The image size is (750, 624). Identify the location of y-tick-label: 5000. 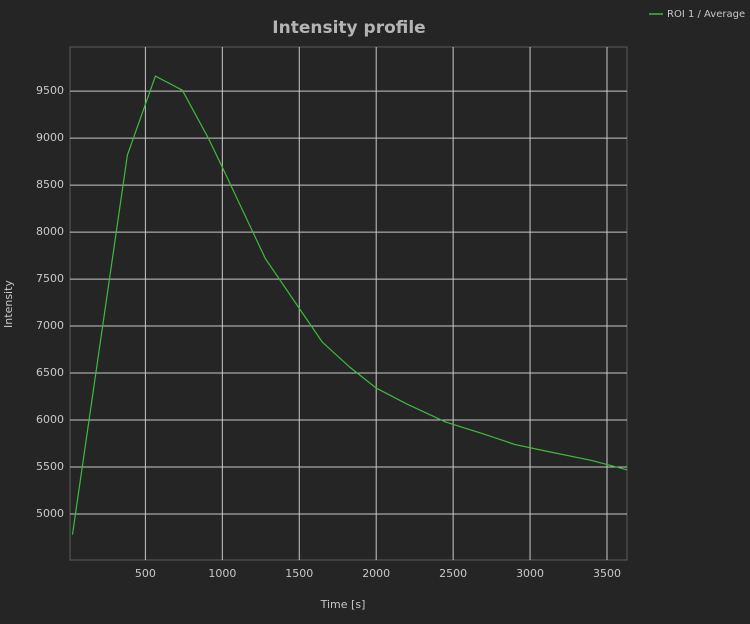
(50, 513).